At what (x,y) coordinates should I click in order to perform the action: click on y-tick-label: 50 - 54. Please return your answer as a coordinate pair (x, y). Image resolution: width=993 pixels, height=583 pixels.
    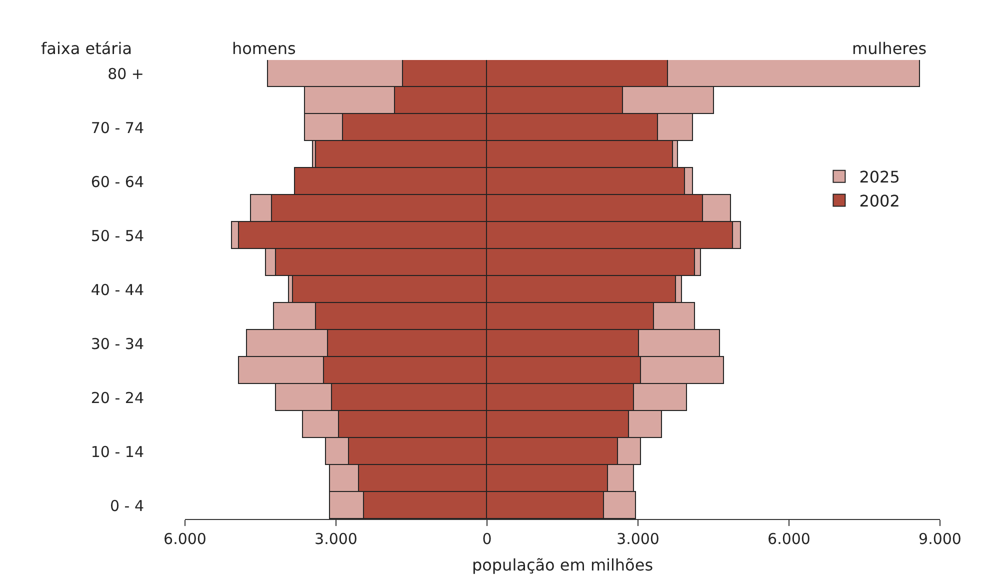
    Looking at the image, I should click on (117, 235).